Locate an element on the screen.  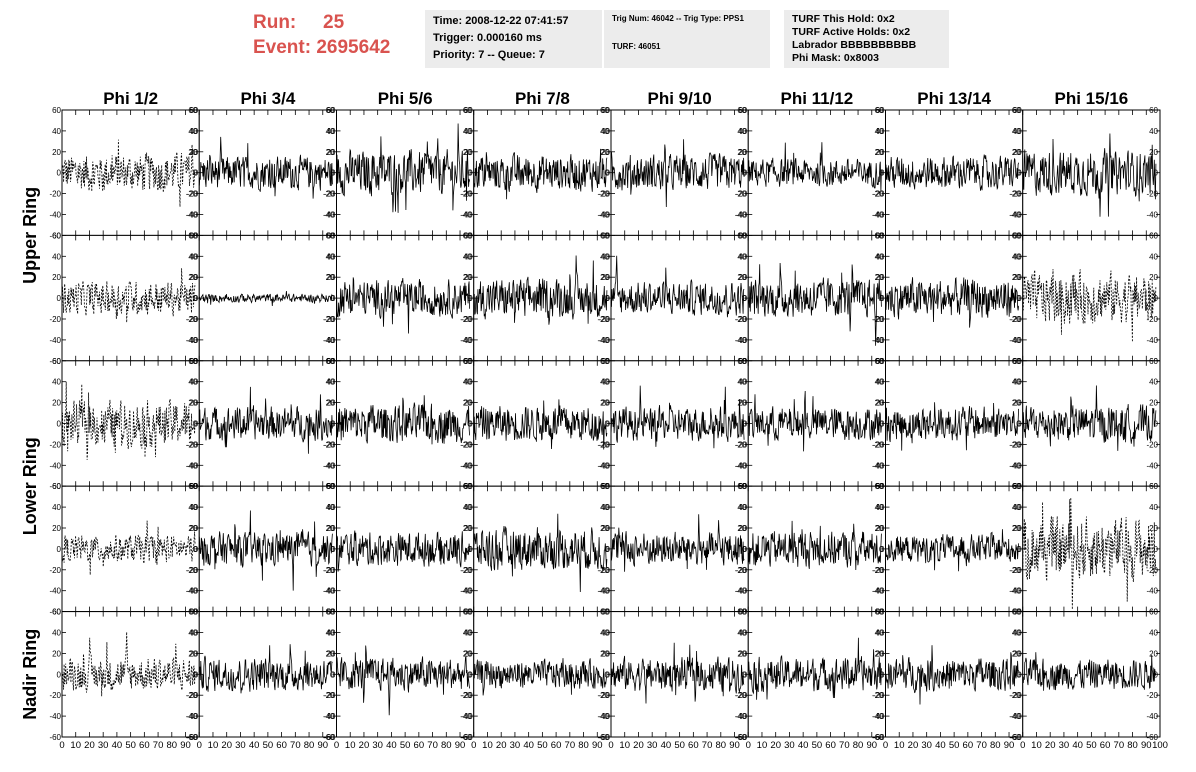
x-tick-label: 80 is located at coordinates (1132, 745).